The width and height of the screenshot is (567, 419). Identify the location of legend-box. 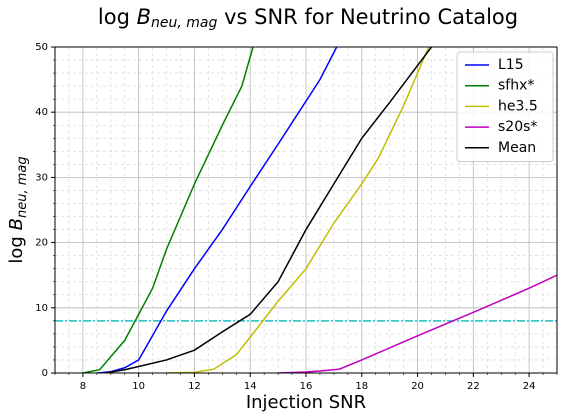
(505, 106).